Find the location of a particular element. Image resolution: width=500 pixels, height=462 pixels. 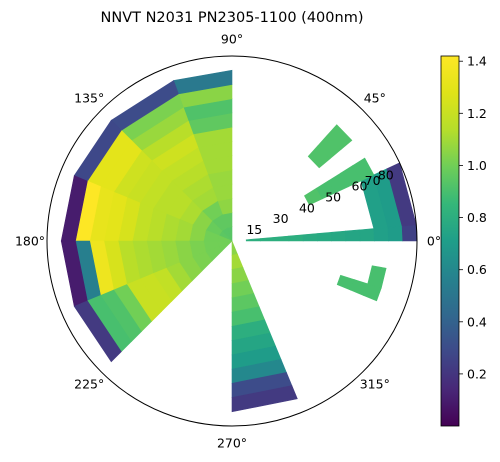

angle-tick-label: 0° is located at coordinates (434, 241).